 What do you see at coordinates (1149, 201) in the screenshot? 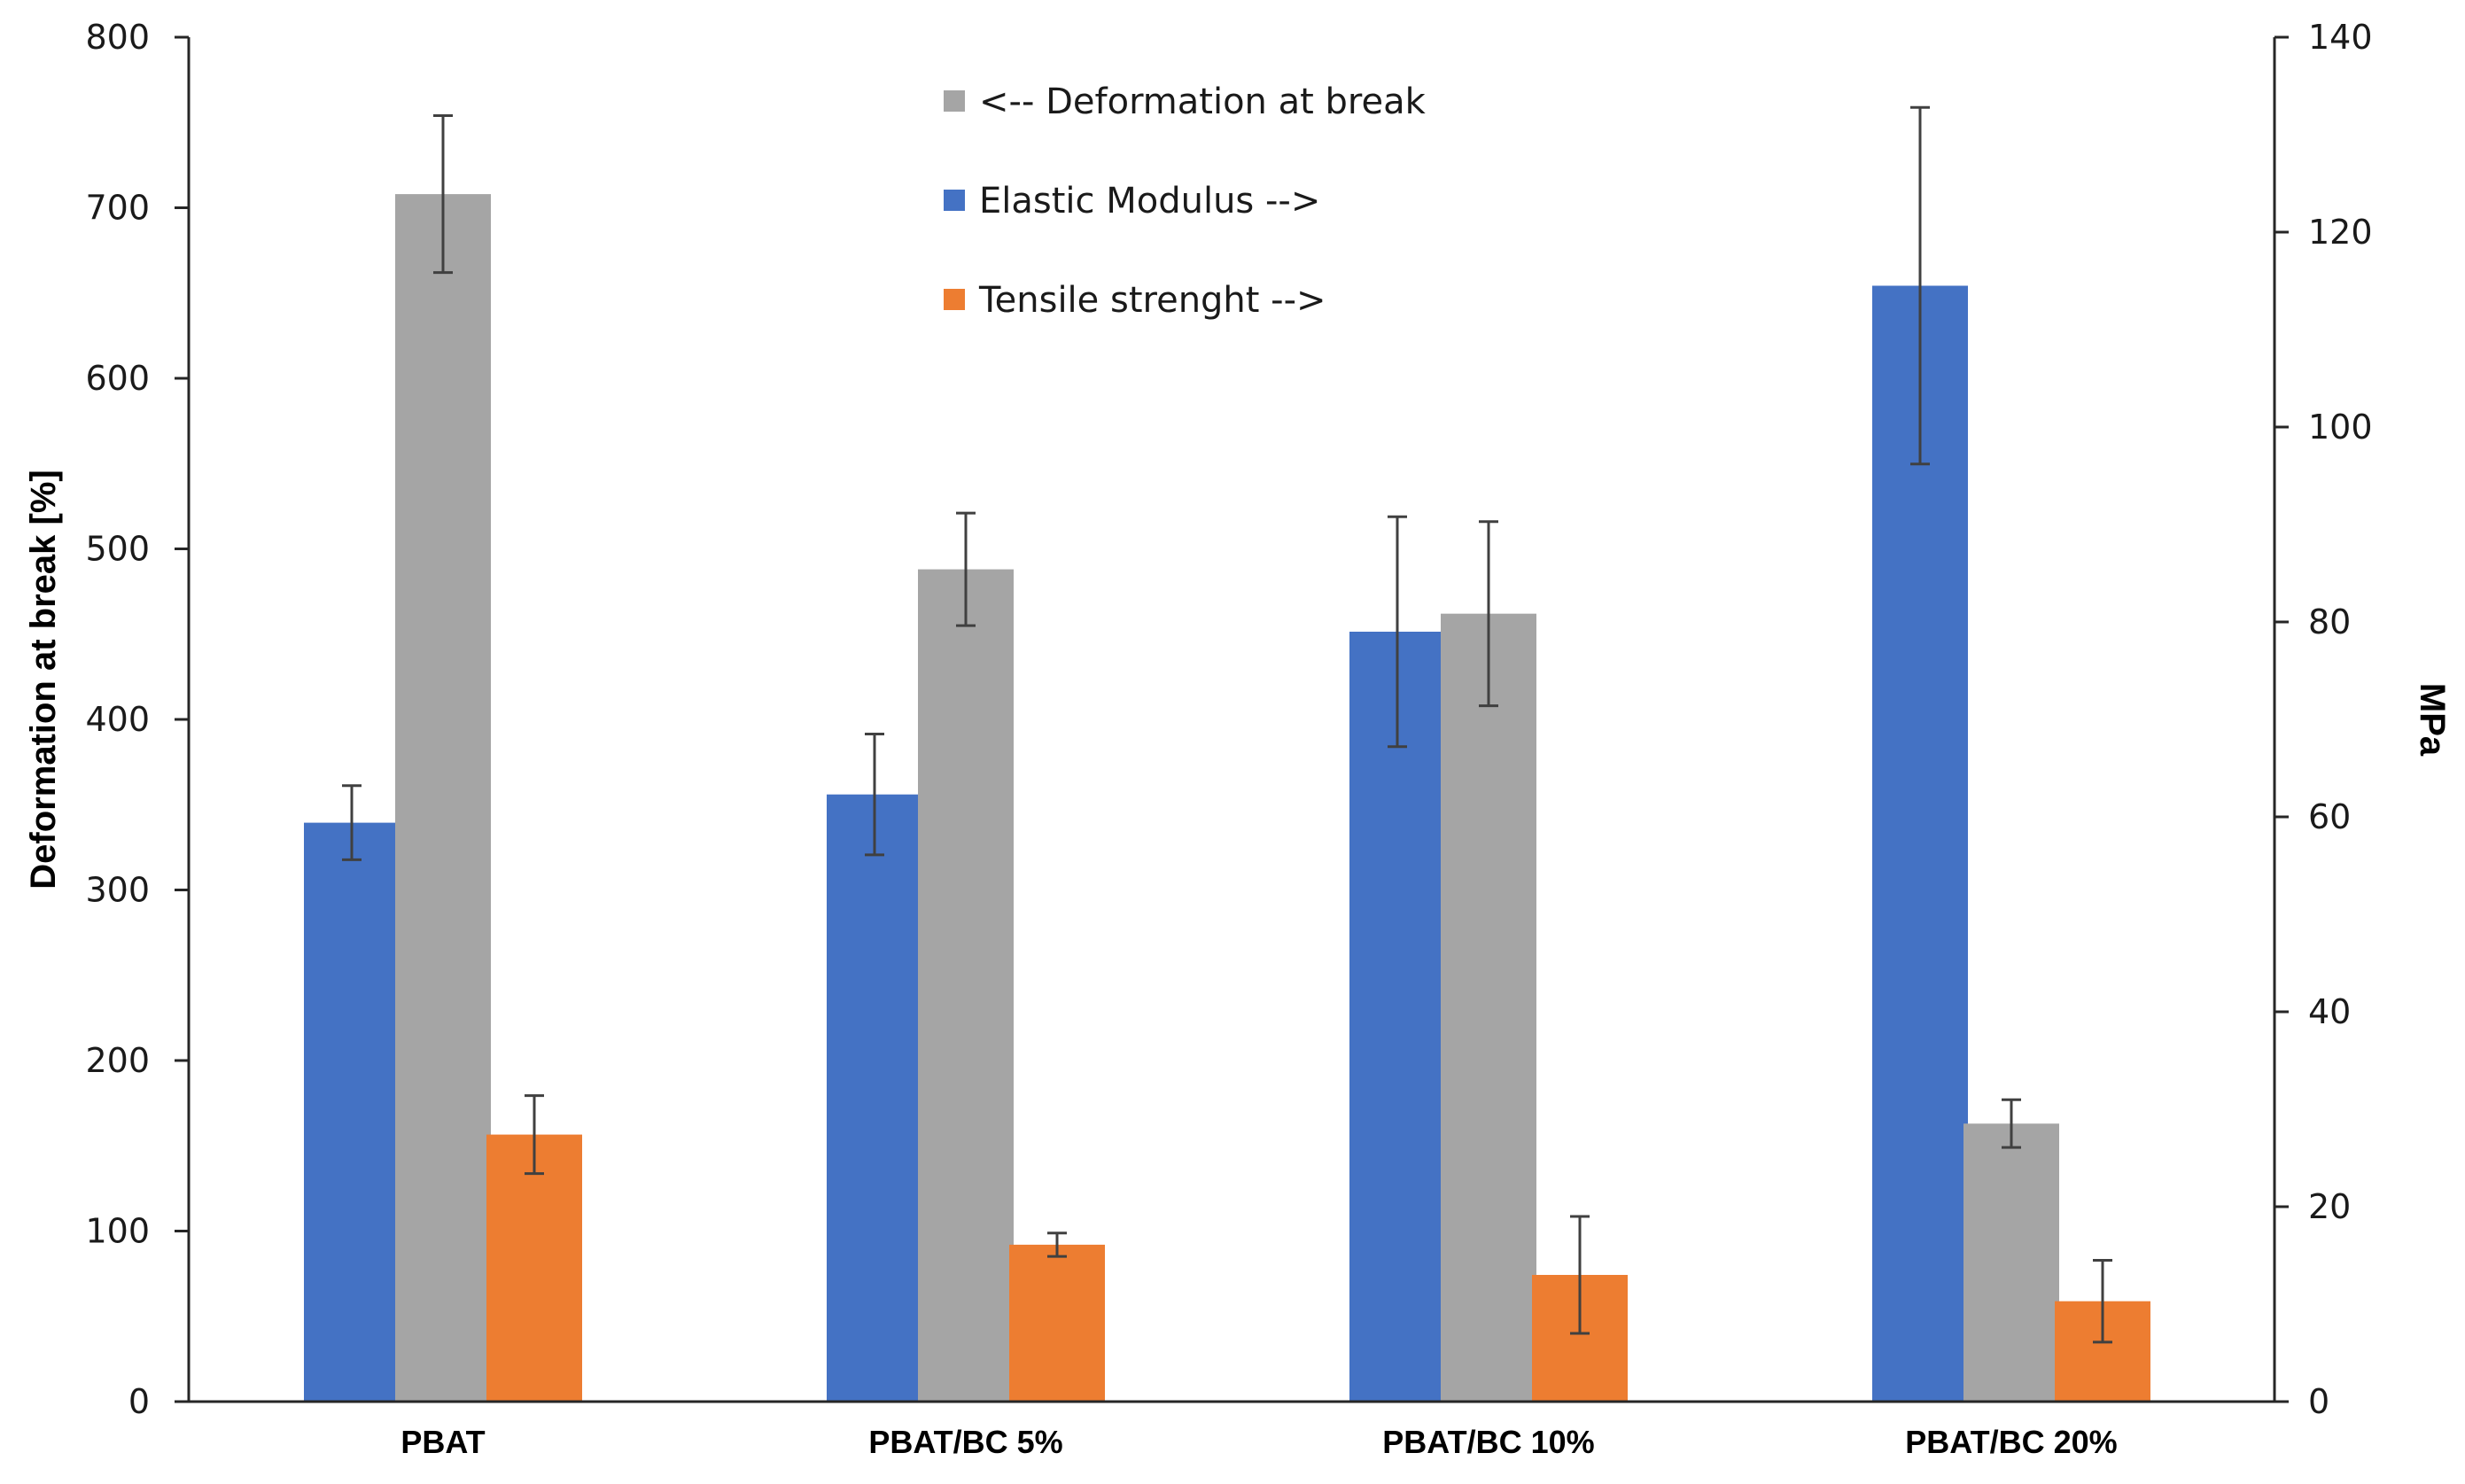
I see `legend-label-elastic-modulus: Elastic Modulus -->` at bounding box center [1149, 201].